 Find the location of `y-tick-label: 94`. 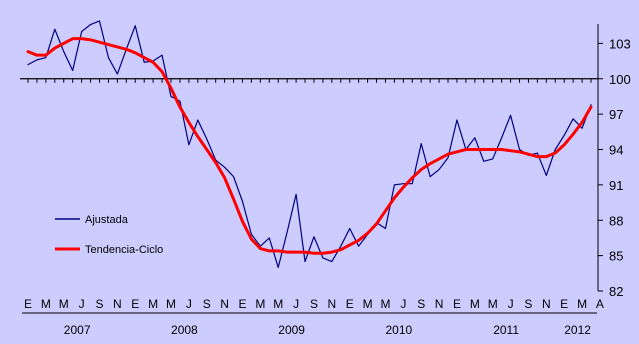

y-tick-label: 94 is located at coordinates (616, 150).